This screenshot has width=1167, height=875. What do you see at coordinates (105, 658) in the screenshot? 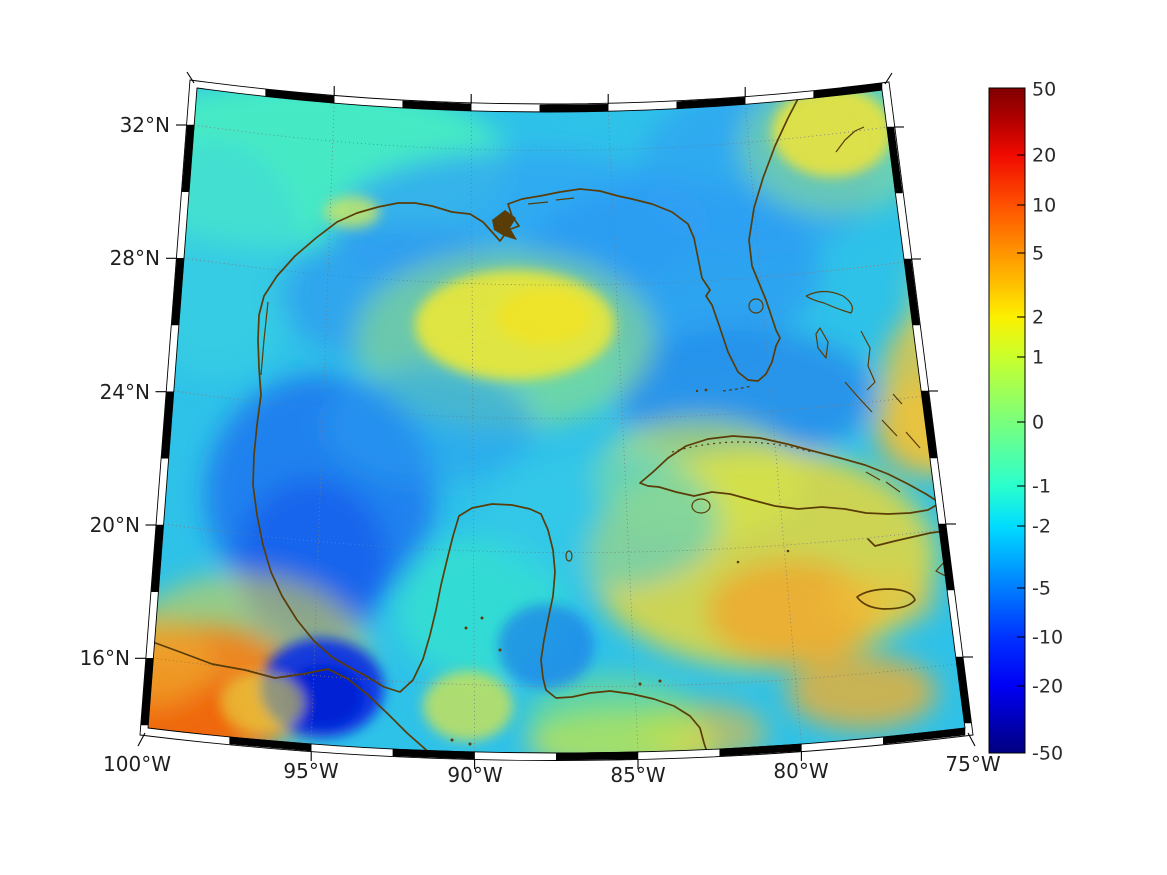
I see `lat-label-16n: 16°N` at bounding box center [105, 658].